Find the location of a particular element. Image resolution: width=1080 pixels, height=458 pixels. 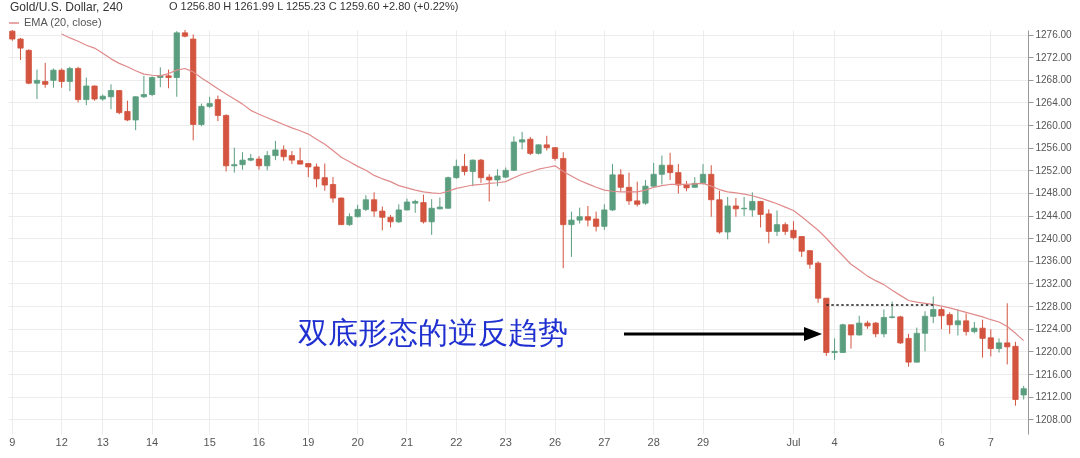

x-tick-label: 12 is located at coordinates (61, 441).